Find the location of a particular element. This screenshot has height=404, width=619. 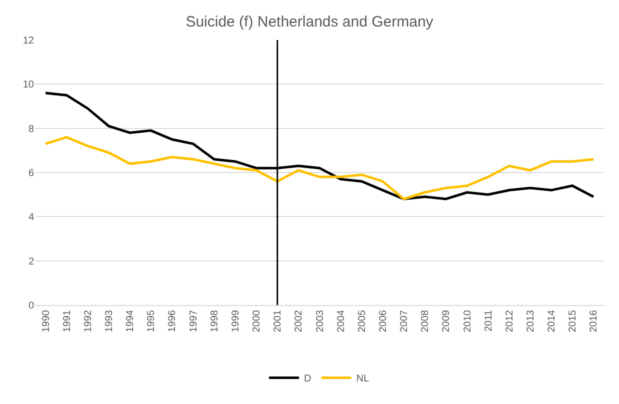

x-tick-label: 2006 is located at coordinates (383, 321).